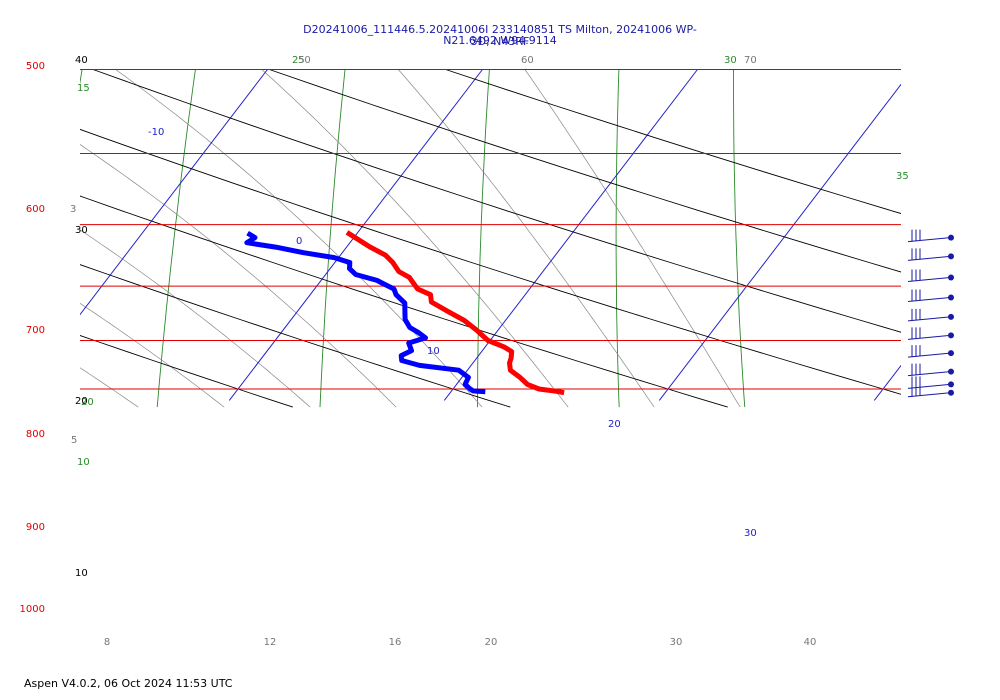 The width and height of the screenshot is (1000, 700). Describe the element at coordinates (395, 642) in the screenshot. I see `temperature-tick-label: 16` at that location.